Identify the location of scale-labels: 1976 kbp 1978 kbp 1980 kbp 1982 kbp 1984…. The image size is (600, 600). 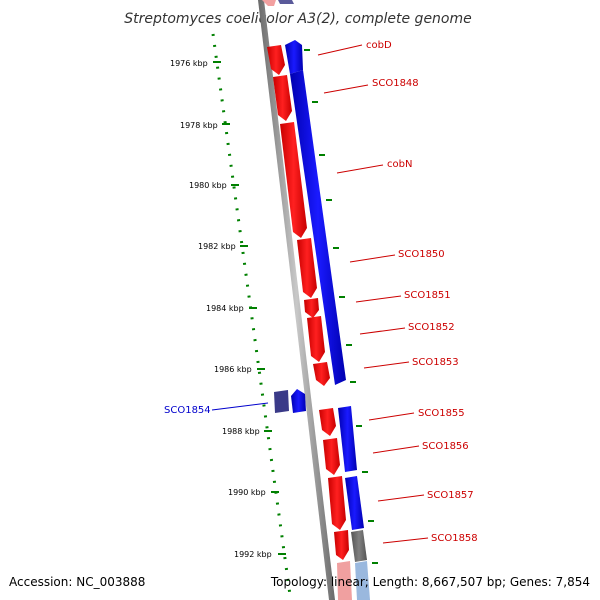
(221, 309).